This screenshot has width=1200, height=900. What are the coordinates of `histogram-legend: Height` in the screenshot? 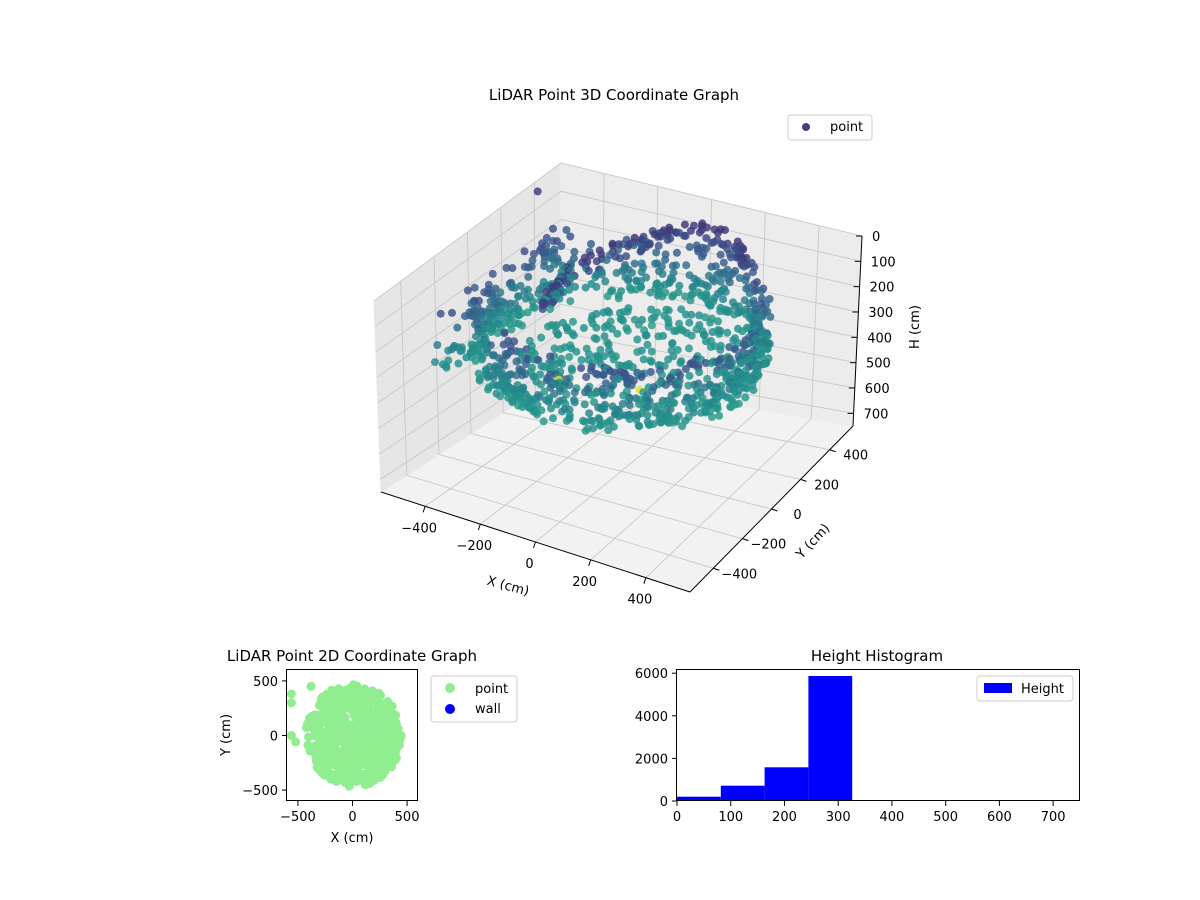 It's located at (1025, 688).